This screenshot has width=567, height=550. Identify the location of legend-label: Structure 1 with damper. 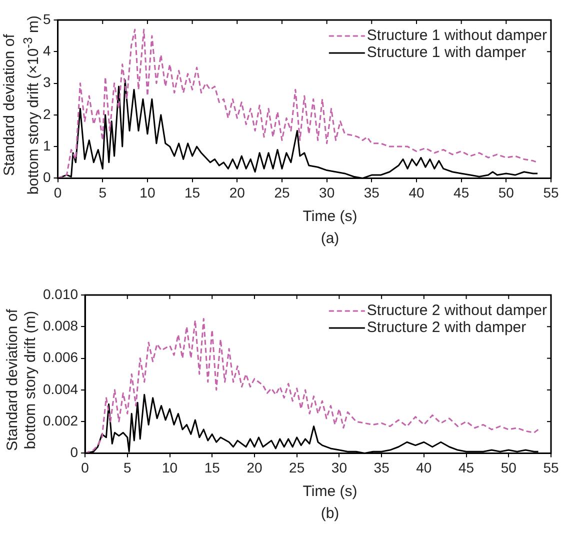
(446, 53).